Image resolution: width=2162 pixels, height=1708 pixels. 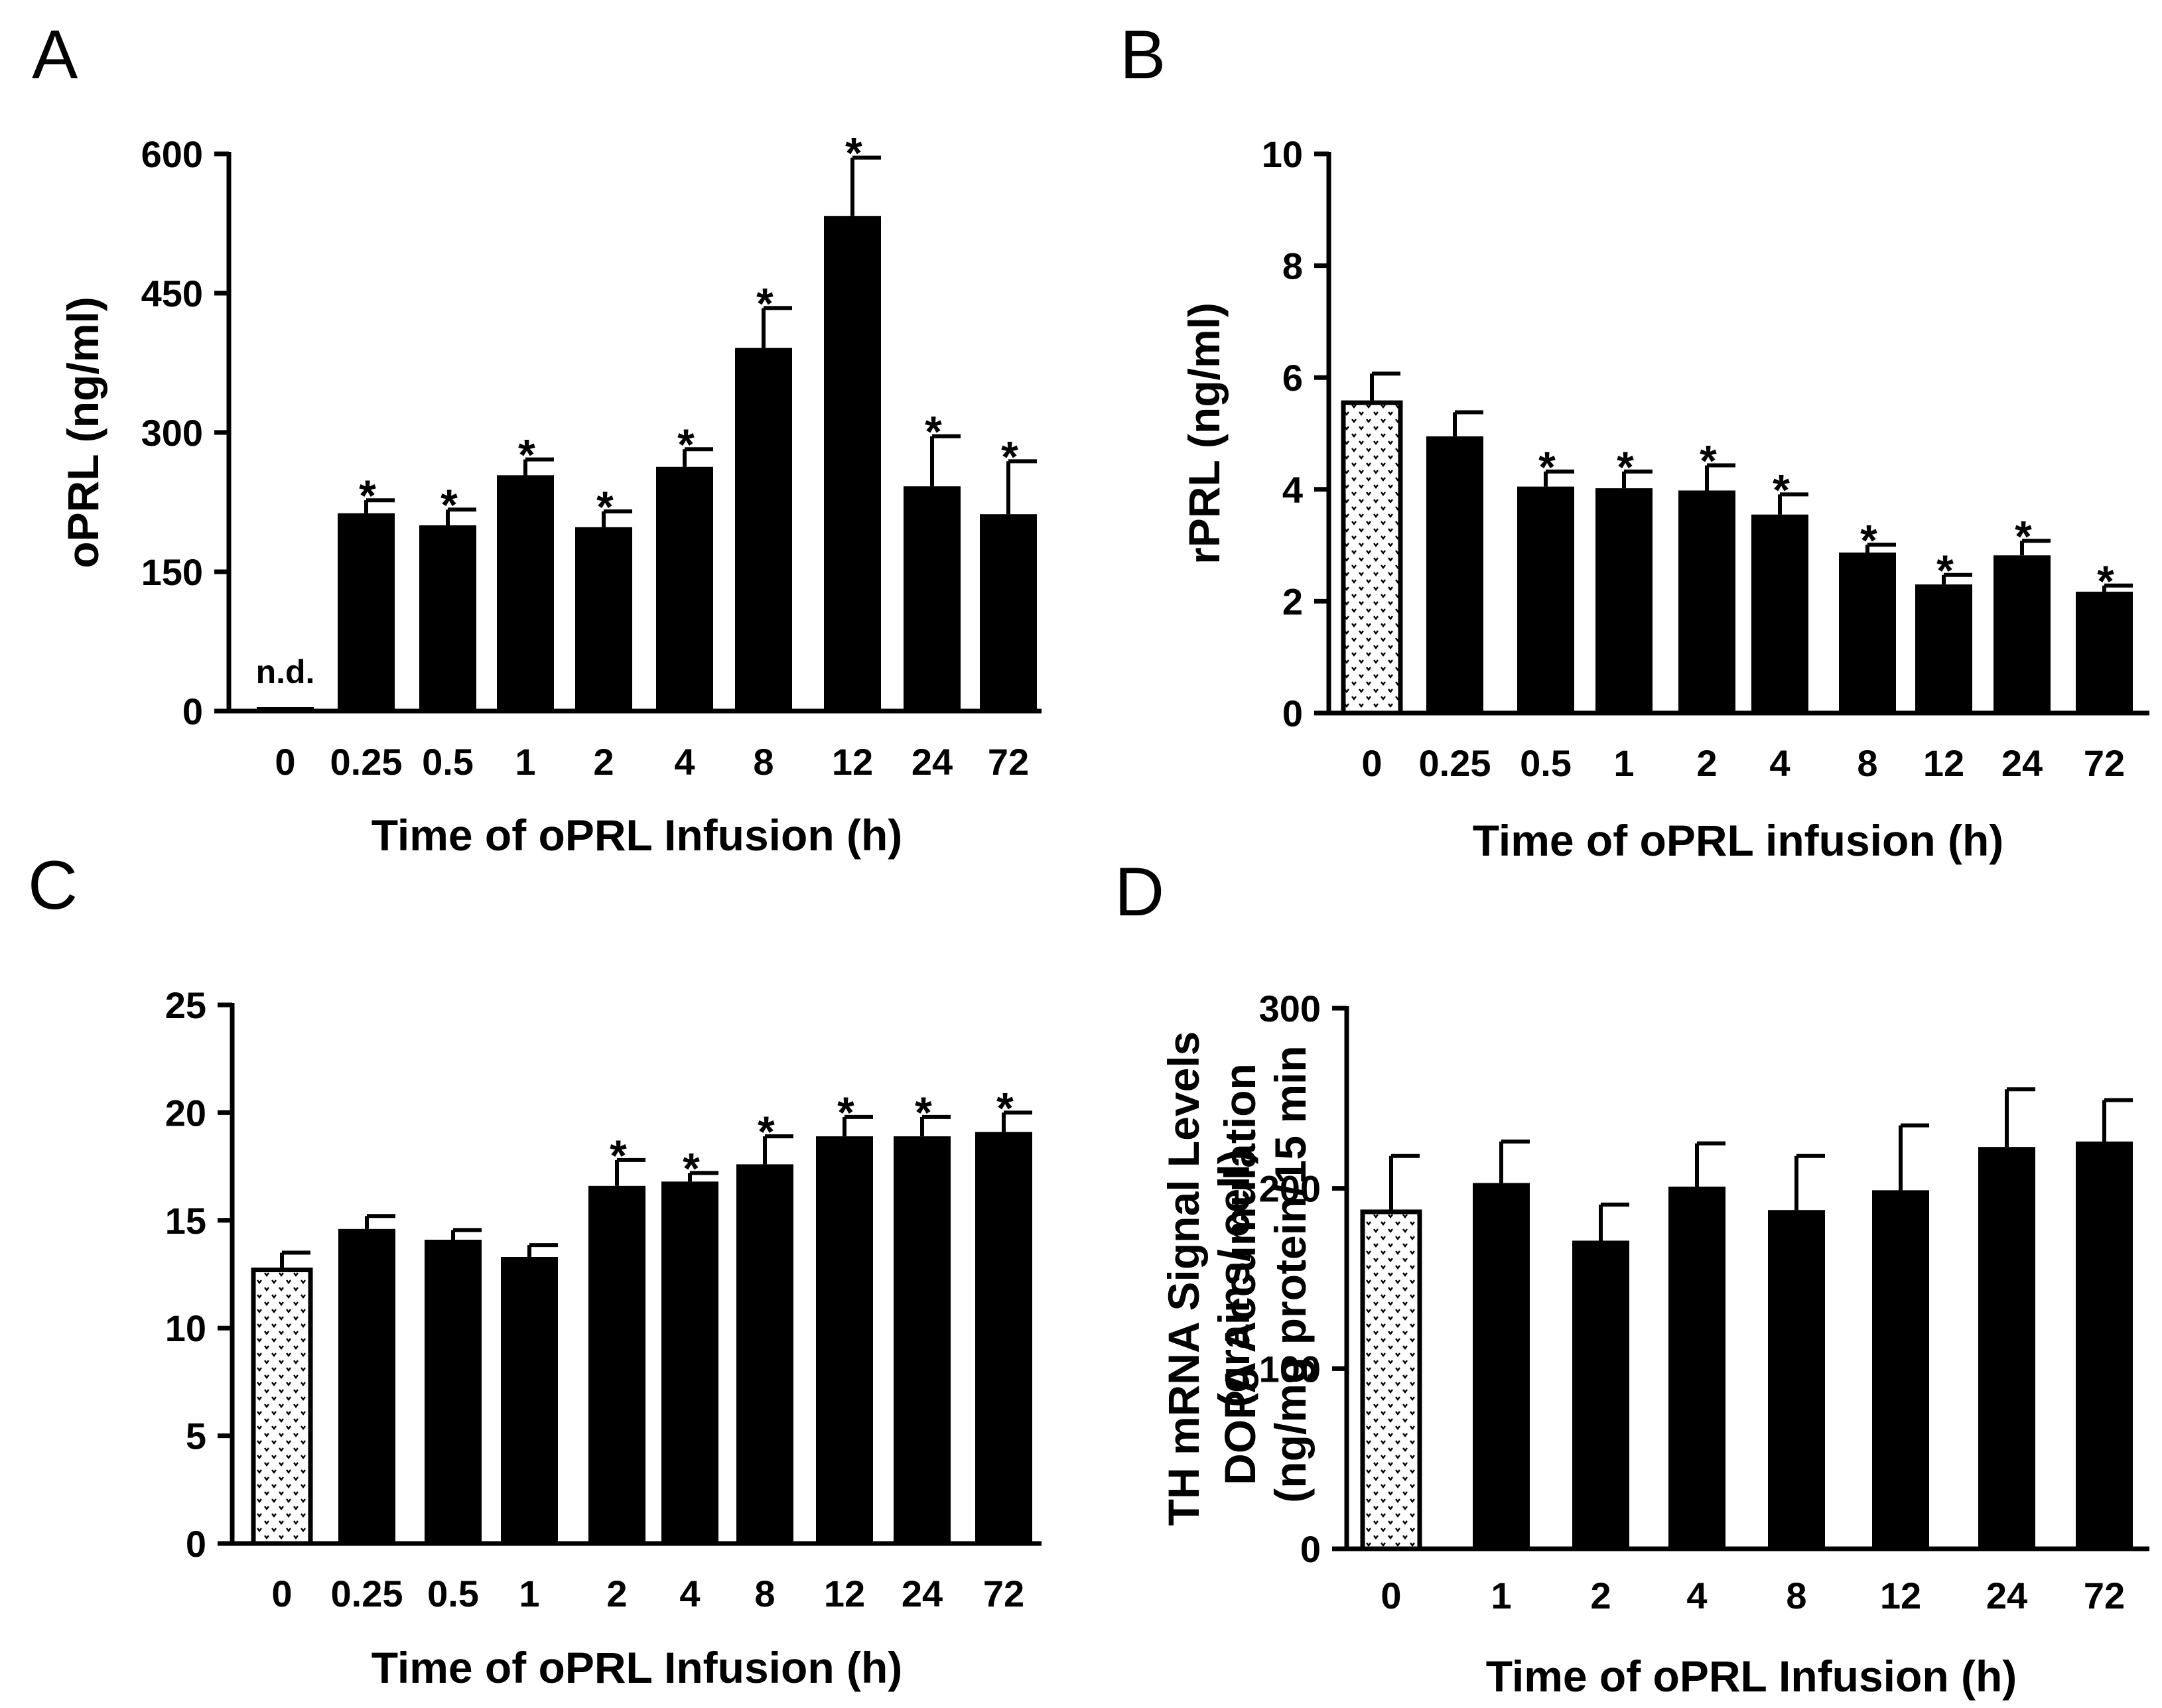 What do you see at coordinates (172, 293) in the screenshot?
I see `y-tick-label: 450` at bounding box center [172, 293].